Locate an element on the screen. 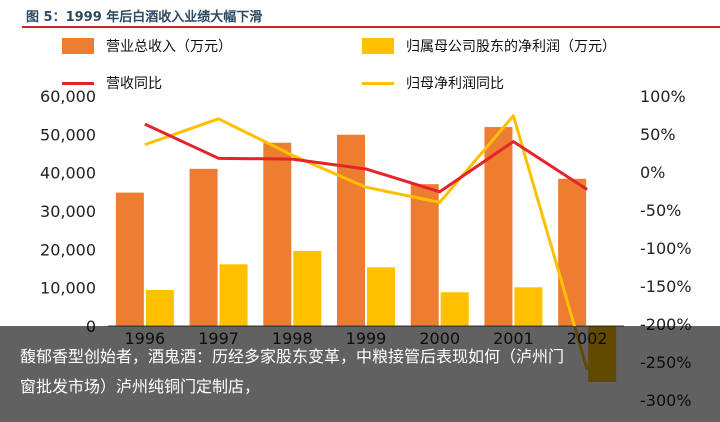  figure-title: 图 5：1999 年后白酒收入业绩大幅下滑 is located at coordinates (144, 17).